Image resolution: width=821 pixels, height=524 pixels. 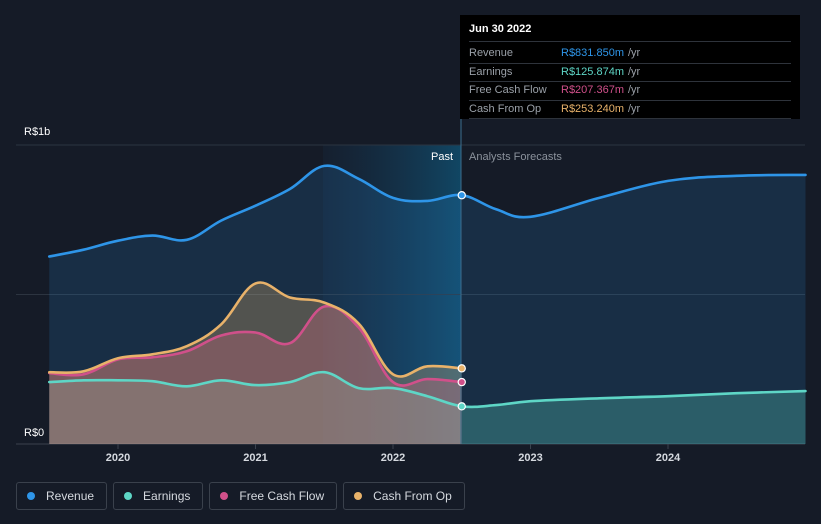 I want to click on earnings-line, so click(x=427, y=389).